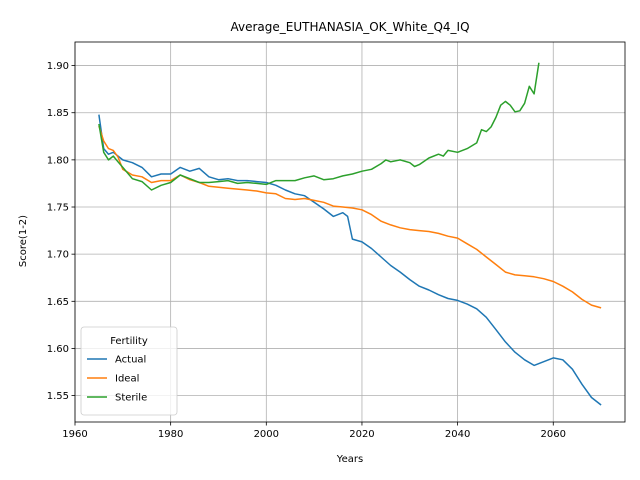 The width and height of the screenshot is (640, 480). I want to click on x-tick-label: 2040, so click(457, 434).